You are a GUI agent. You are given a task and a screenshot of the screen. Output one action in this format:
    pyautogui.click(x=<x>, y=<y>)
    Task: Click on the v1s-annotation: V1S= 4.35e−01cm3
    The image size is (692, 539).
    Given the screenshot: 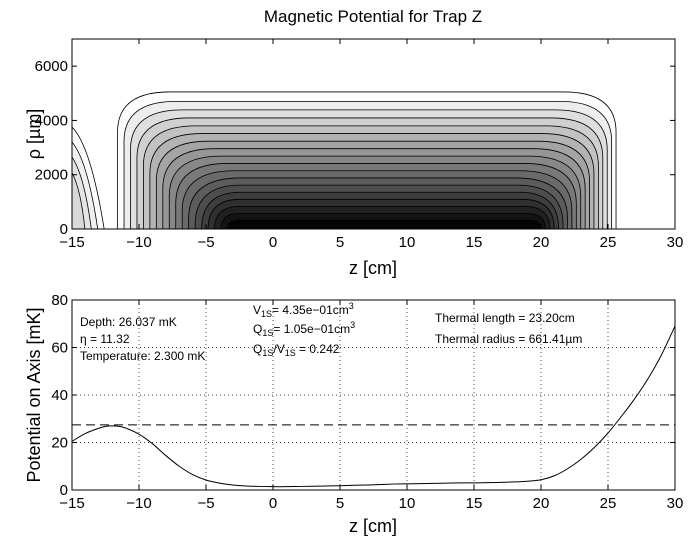 What is the action you would take?
    pyautogui.click(x=303, y=310)
    